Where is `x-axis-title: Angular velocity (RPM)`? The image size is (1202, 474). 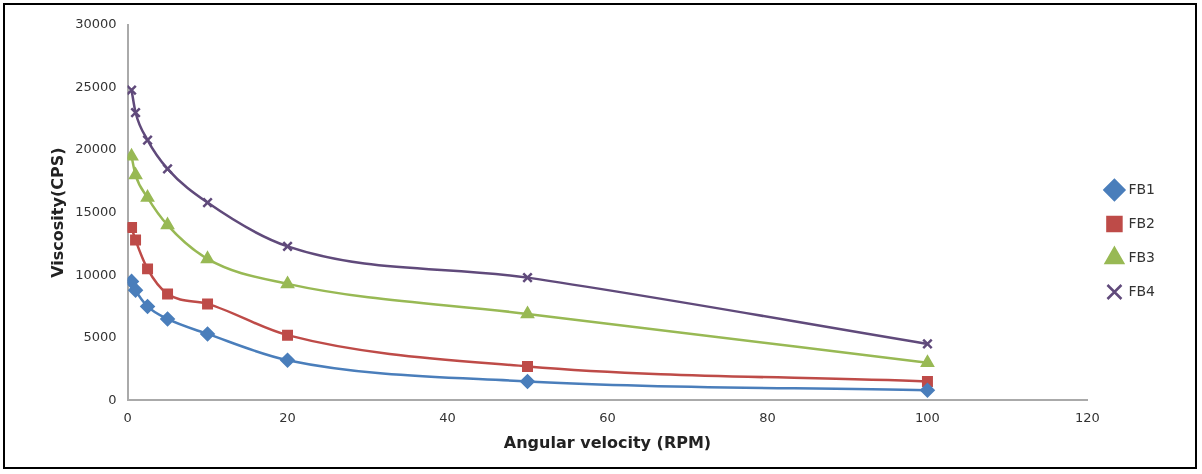 x-axis-title: Angular velocity (RPM) is located at coordinates (607, 442).